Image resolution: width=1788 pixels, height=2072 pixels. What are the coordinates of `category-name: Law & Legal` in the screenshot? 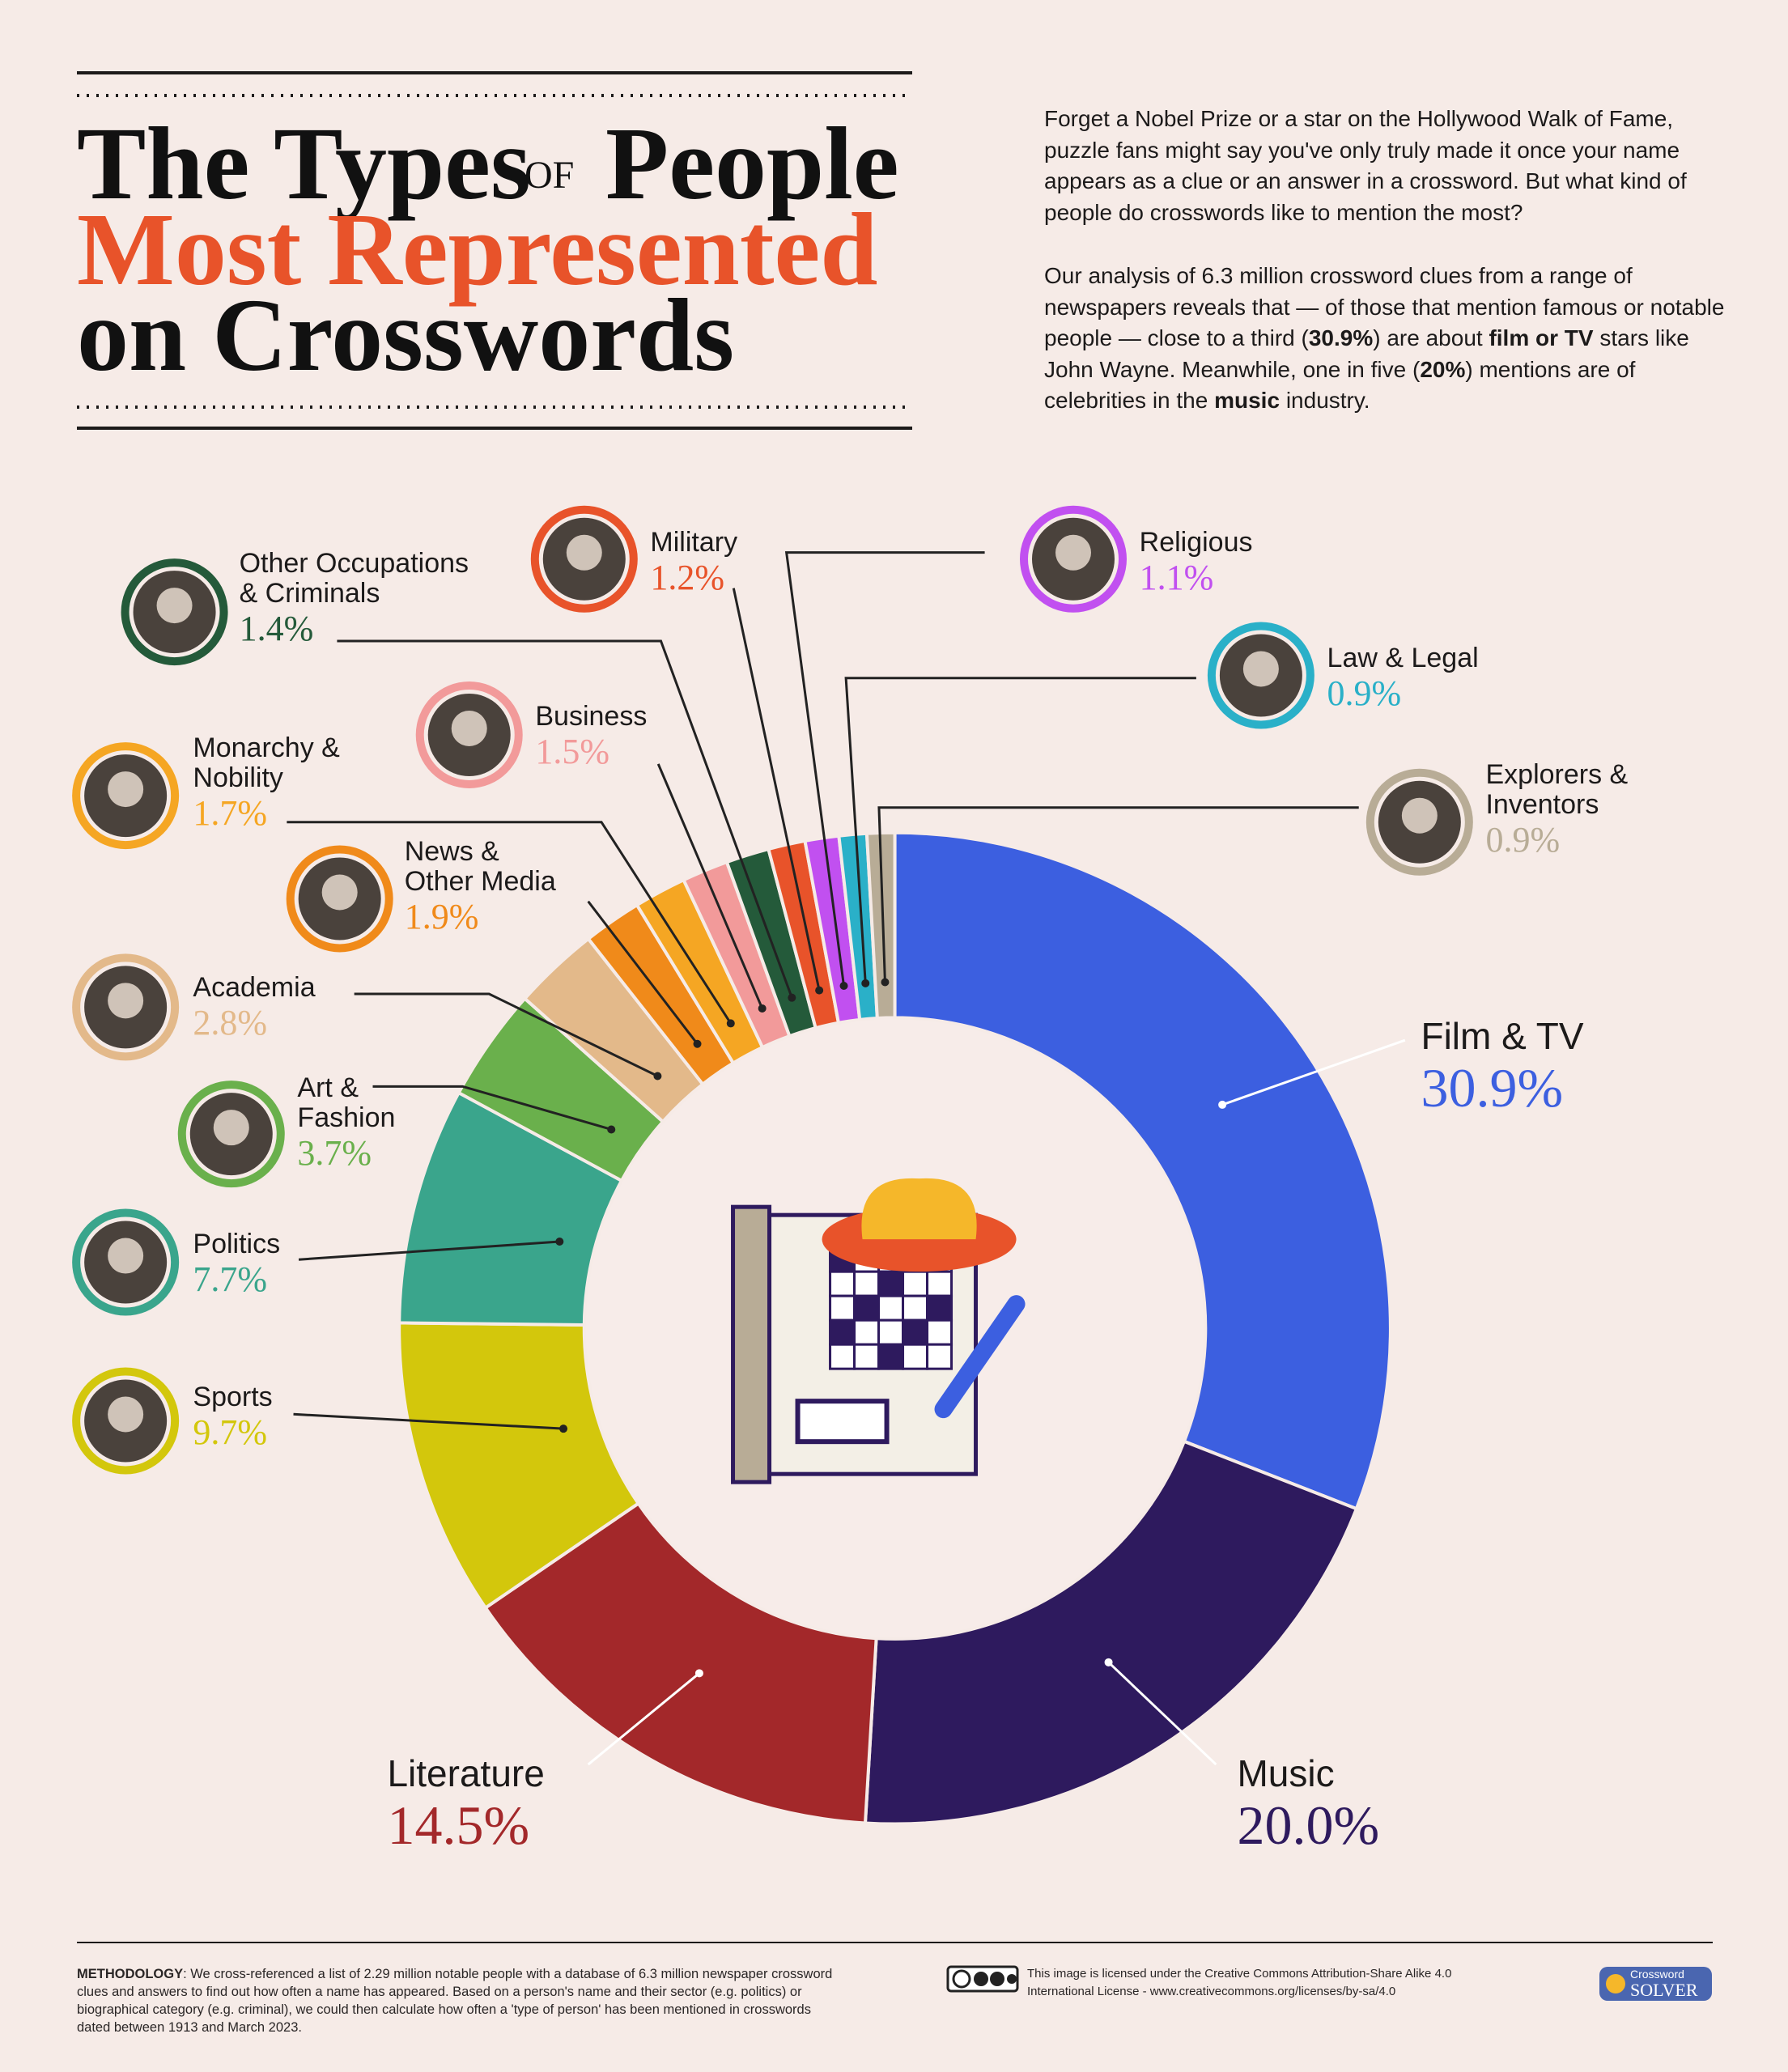 It's located at (1403, 658).